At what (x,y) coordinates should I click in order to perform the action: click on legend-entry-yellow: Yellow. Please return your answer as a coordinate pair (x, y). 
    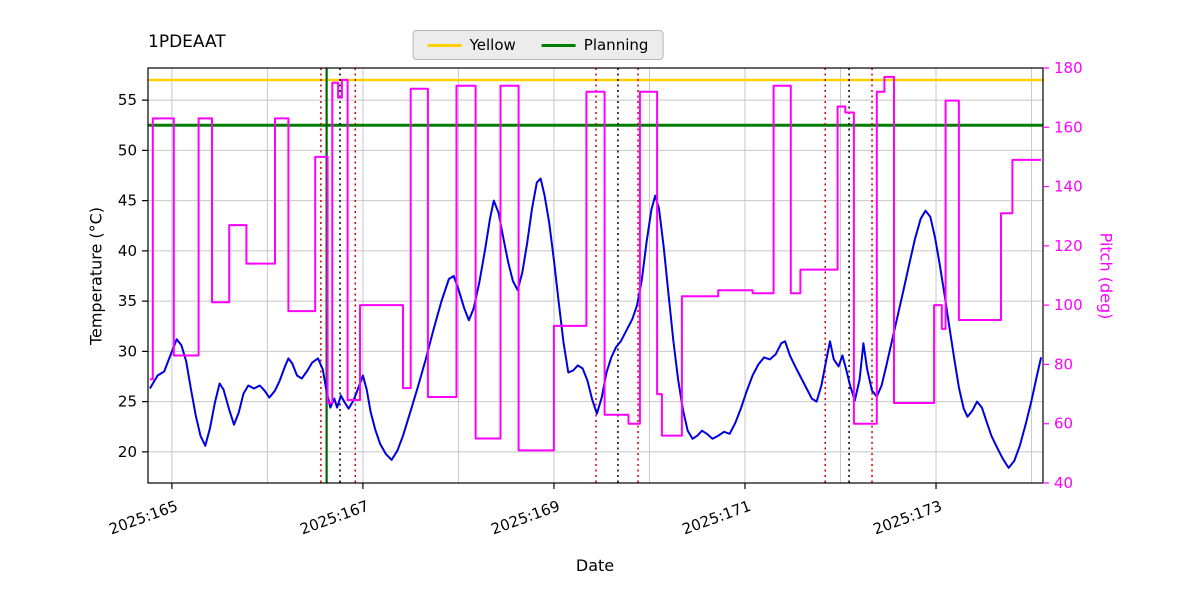
    Looking at the image, I should click on (471, 45).